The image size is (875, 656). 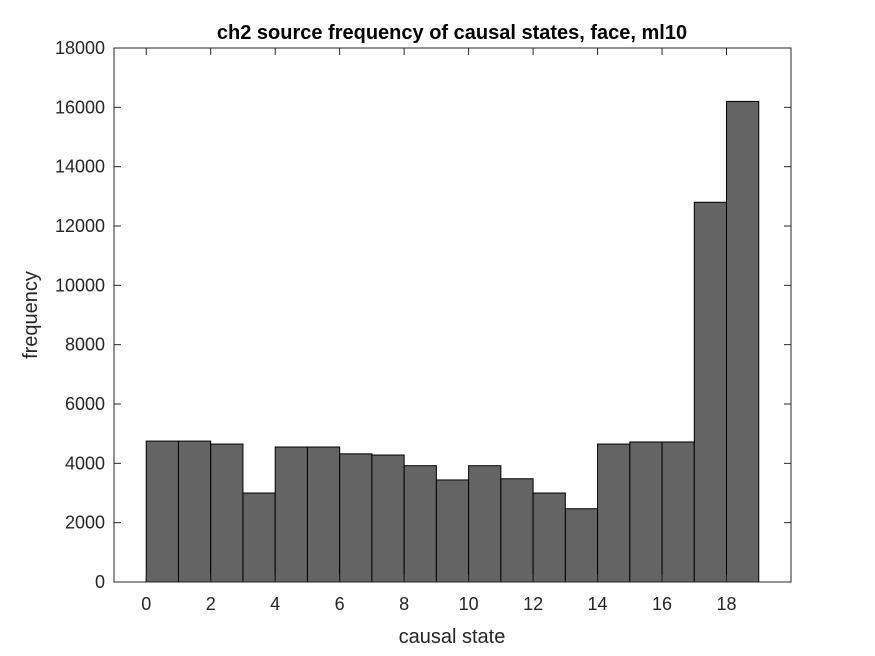 I want to click on y-axis-label: frequency, so click(x=31, y=315).